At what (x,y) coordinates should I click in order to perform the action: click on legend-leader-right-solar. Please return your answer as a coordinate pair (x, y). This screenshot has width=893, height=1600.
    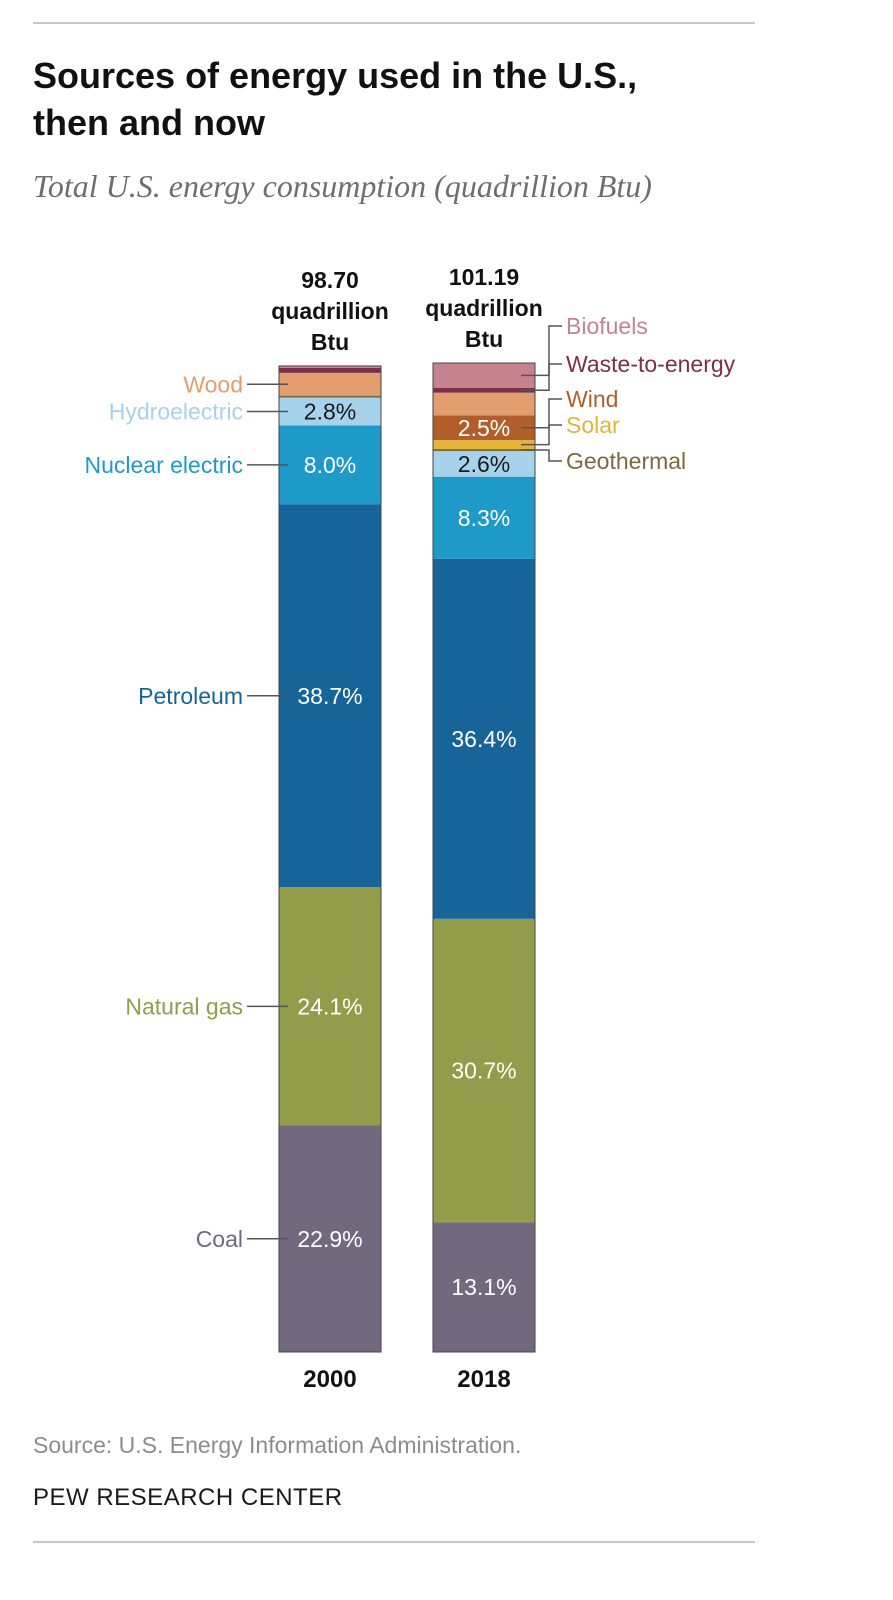
    Looking at the image, I should click on (541, 435).